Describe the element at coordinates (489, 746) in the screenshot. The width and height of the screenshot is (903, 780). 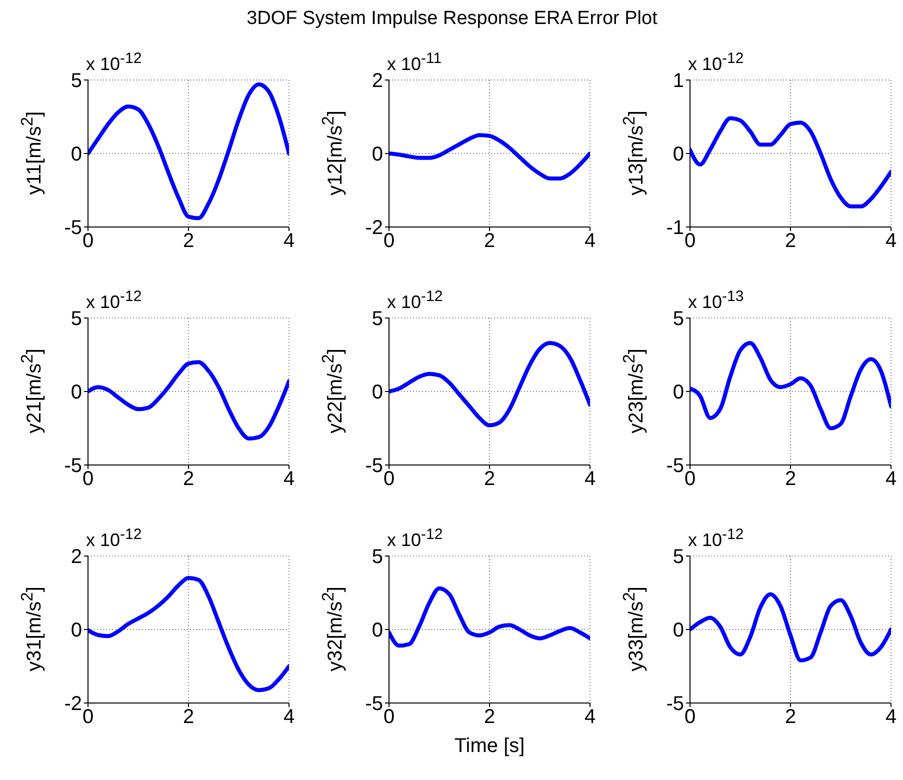
I see `x-axis-title: Time [s]` at that location.